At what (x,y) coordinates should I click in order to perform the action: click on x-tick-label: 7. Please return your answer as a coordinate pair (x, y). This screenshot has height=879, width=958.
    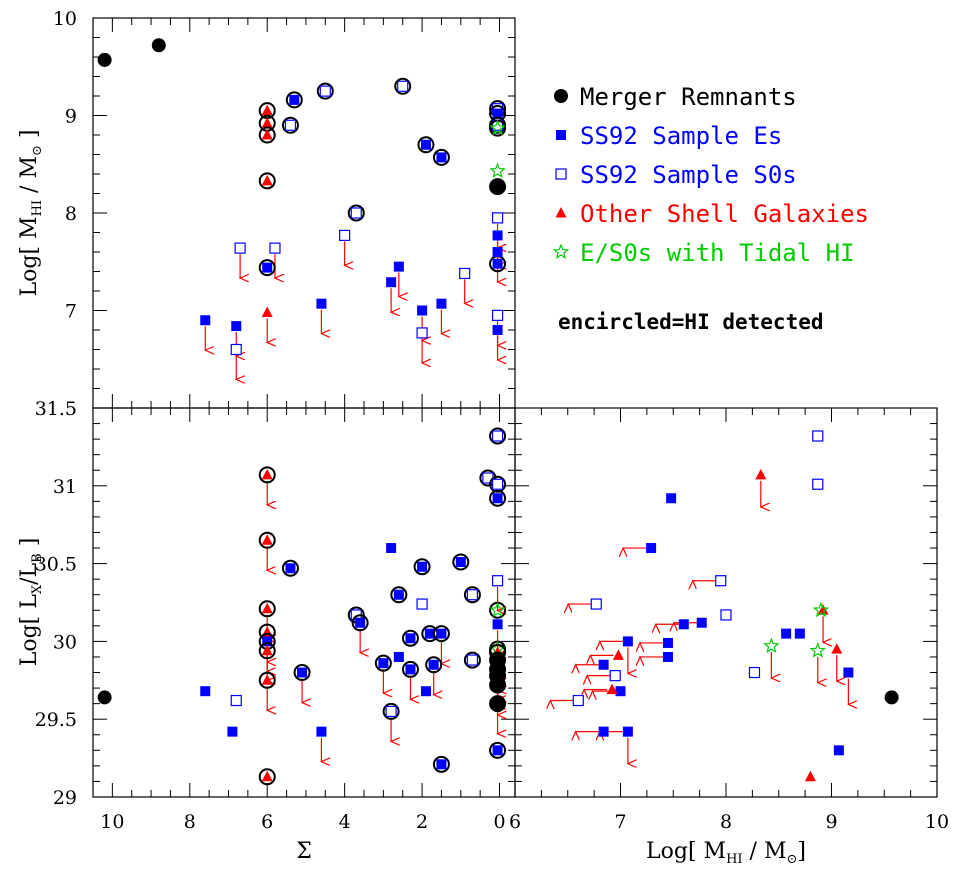
    Looking at the image, I should click on (620, 822).